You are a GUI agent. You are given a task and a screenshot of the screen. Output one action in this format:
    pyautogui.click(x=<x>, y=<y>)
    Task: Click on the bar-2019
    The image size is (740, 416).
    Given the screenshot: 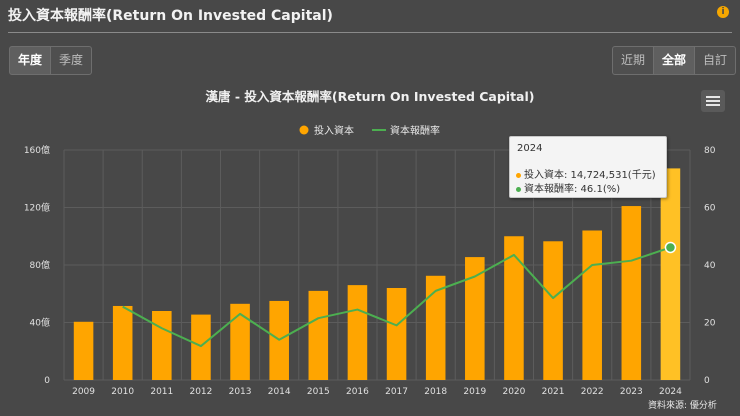 What is the action you would take?
    pyautogui.click(x=475, y=318)
    